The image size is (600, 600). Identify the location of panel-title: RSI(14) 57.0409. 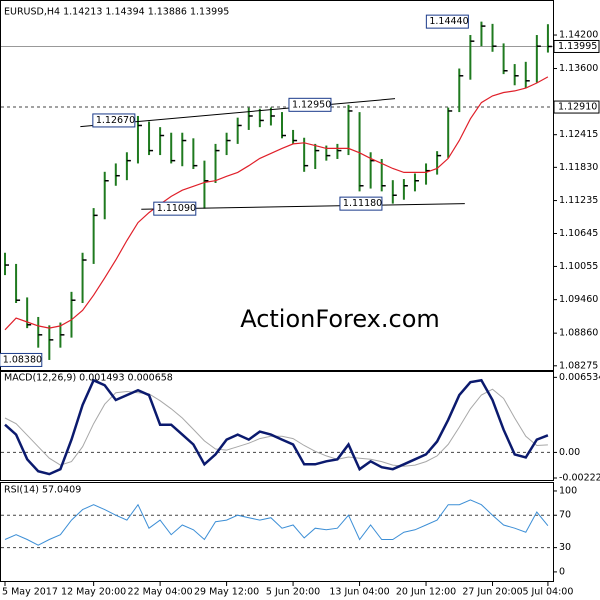
(42, 490).